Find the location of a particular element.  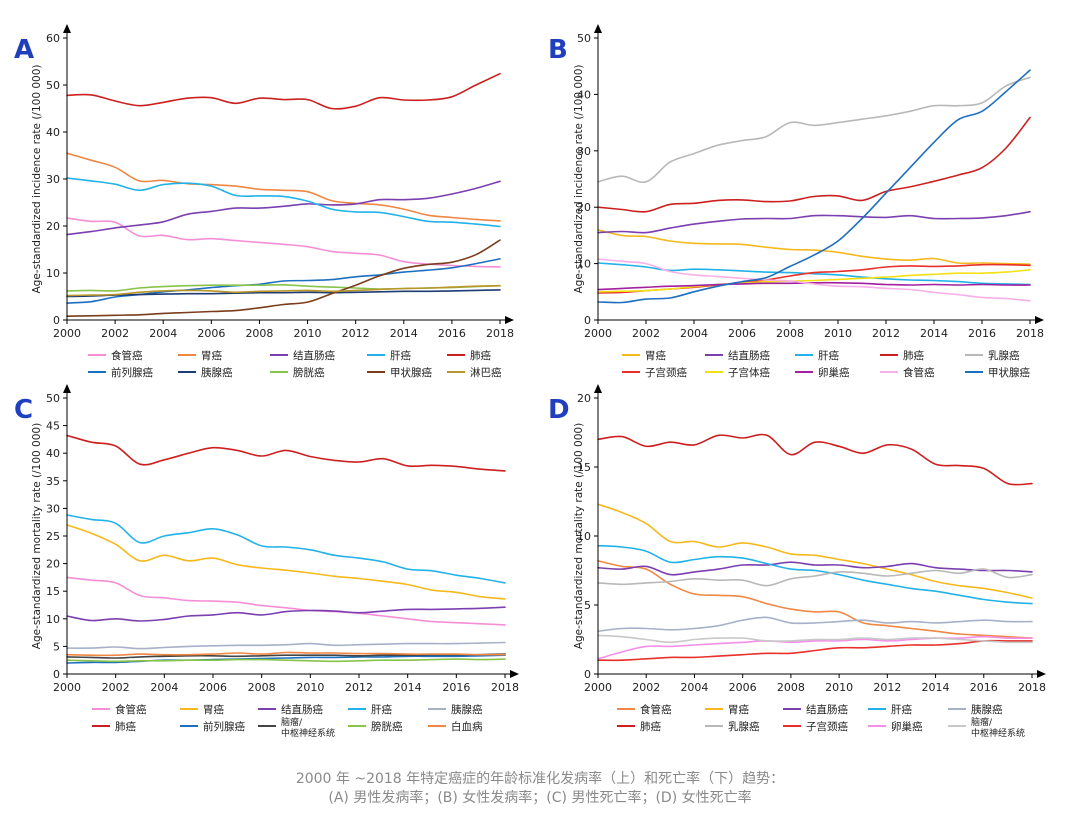

x-tick-label: 2004 is located at coordinates (163, 333).